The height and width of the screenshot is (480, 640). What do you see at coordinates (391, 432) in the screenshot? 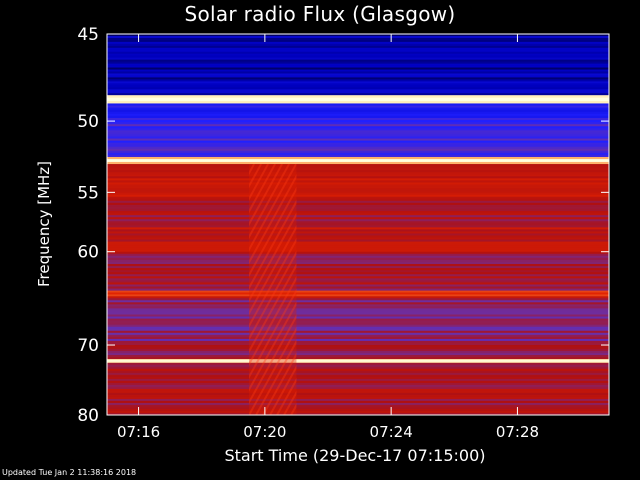
I see `x-tick-label: 07:24` at bounding box center [391, 432].